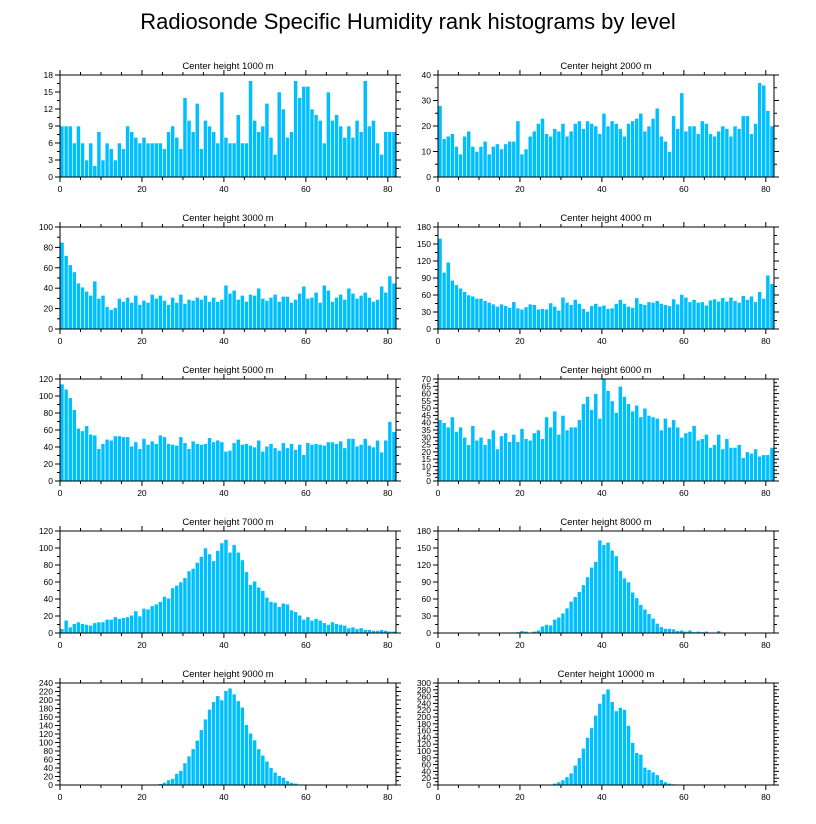 The image size is (816, 824). Describe the element at coordinates (424, 724) in the screenshot. I see `y-tick-label: 180` at that location.